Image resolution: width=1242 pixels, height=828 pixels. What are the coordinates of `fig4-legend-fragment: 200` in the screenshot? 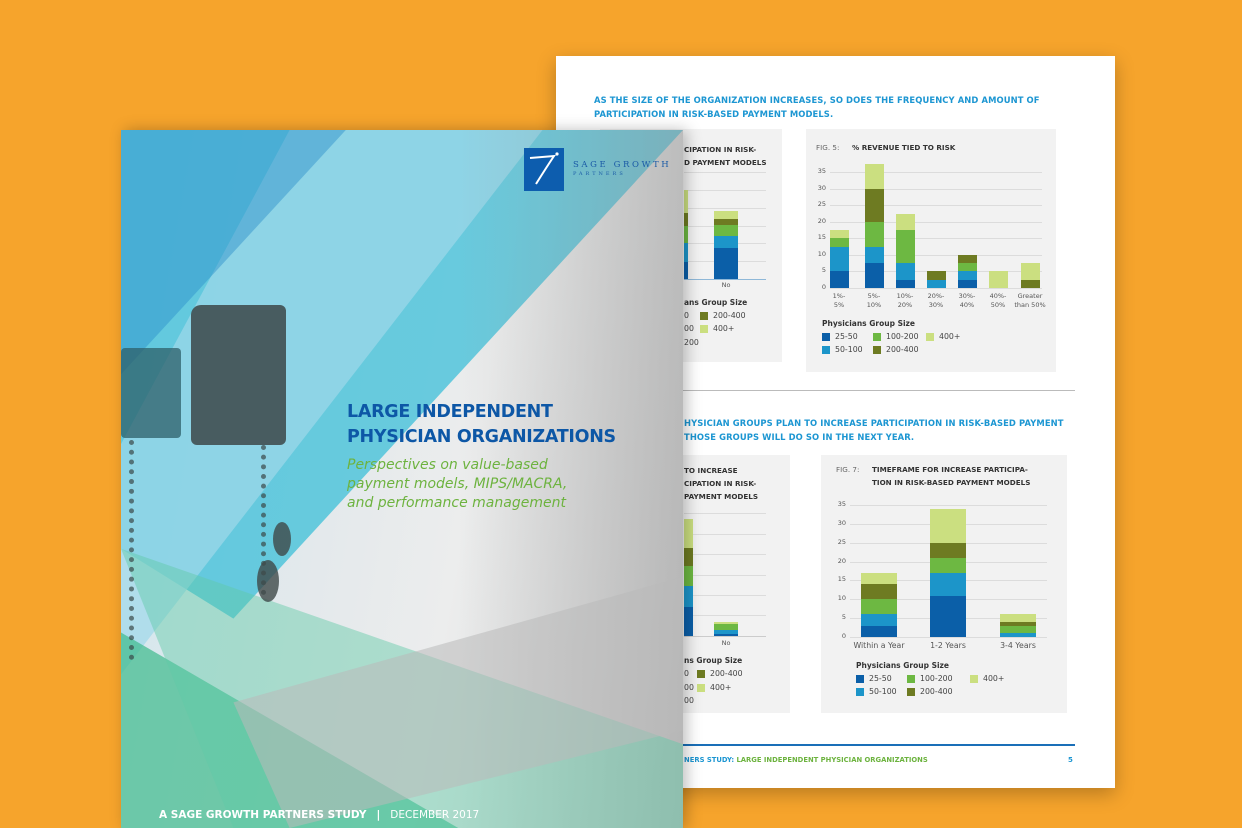 It's located at (691, 342).